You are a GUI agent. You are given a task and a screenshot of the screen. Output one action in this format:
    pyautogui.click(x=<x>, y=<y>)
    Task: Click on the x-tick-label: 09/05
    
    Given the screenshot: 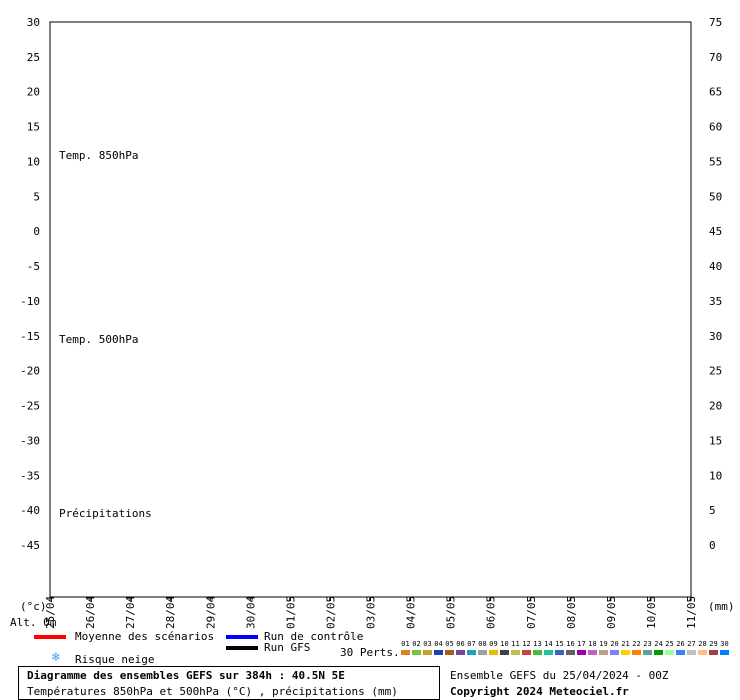 What is the action you would take?
    pyautogui.click(x=611, y=612)
    